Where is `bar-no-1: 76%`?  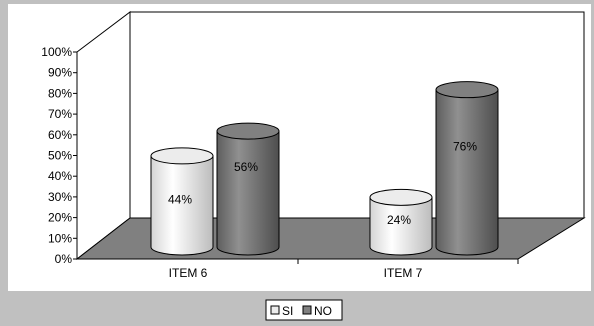 bar-no-1: 76% is located at coordinates (467, 168).